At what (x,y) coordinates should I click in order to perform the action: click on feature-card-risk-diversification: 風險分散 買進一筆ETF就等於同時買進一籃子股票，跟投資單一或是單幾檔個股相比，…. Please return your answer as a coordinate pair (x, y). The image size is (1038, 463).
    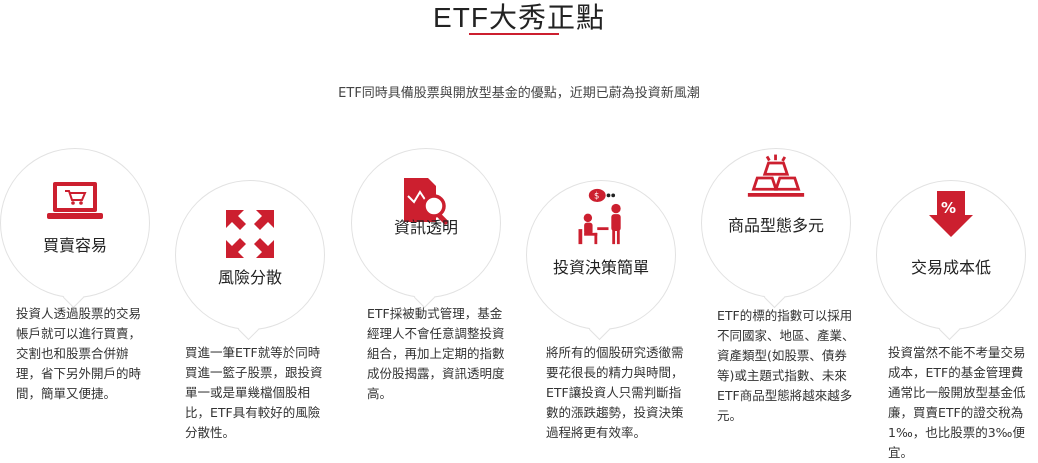
    Looking at the image, I should click on (254, 320).